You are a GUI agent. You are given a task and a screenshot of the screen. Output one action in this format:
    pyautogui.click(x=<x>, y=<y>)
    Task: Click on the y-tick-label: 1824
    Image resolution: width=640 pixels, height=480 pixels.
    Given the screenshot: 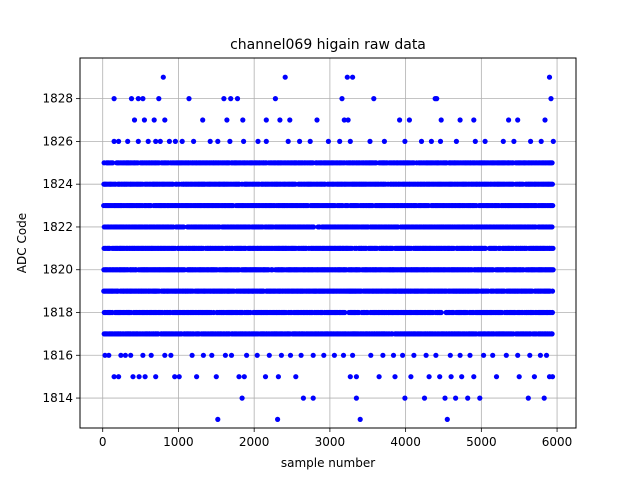 What is the action you would take?
    pyautogui.click(x=57, y=184)
    